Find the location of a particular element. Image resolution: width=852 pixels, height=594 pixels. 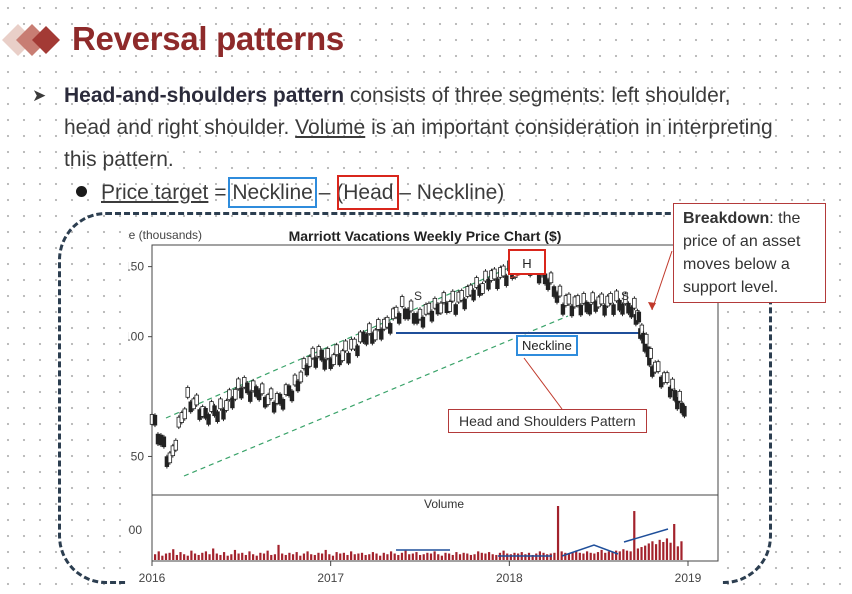

volume-term: Volume is located at coordinates (330, 127).